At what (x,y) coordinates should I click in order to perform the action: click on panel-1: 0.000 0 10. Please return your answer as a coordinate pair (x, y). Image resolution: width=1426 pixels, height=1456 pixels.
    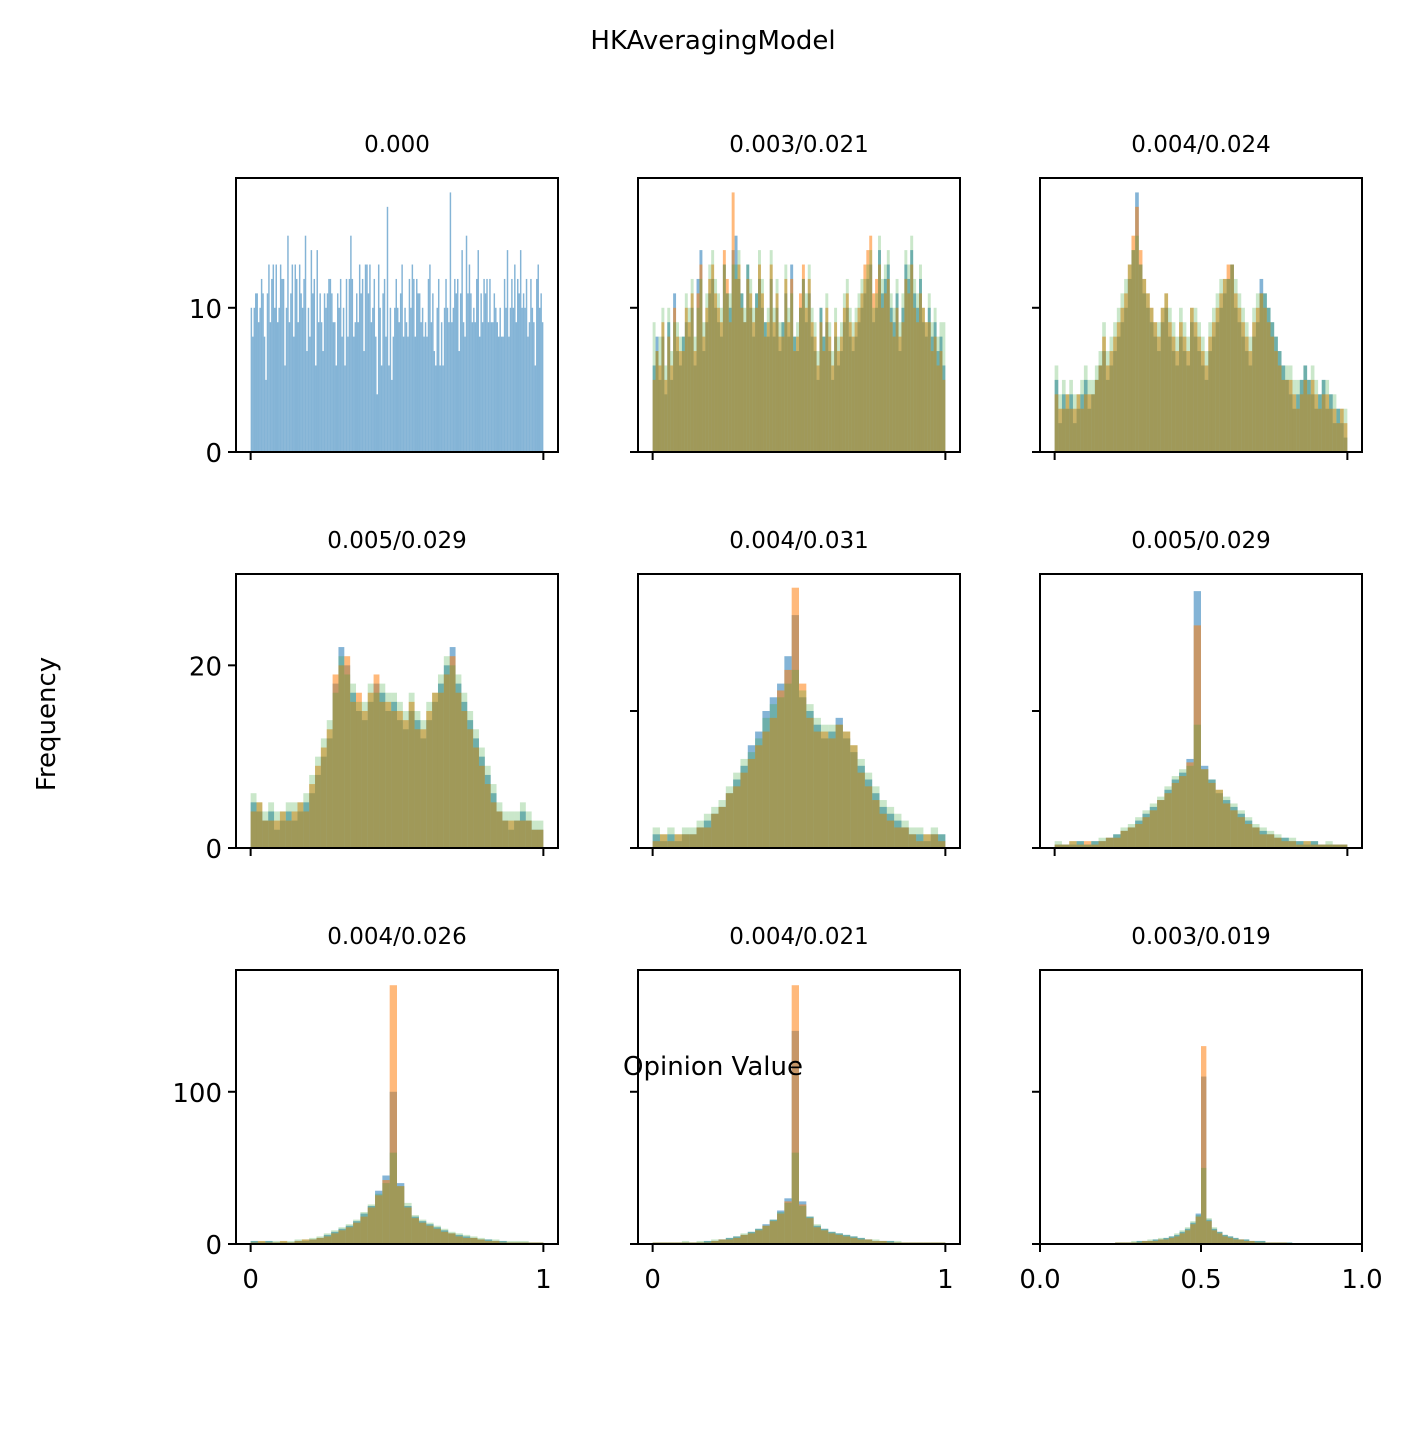
    Looking at the image, I should click on (374, 300).